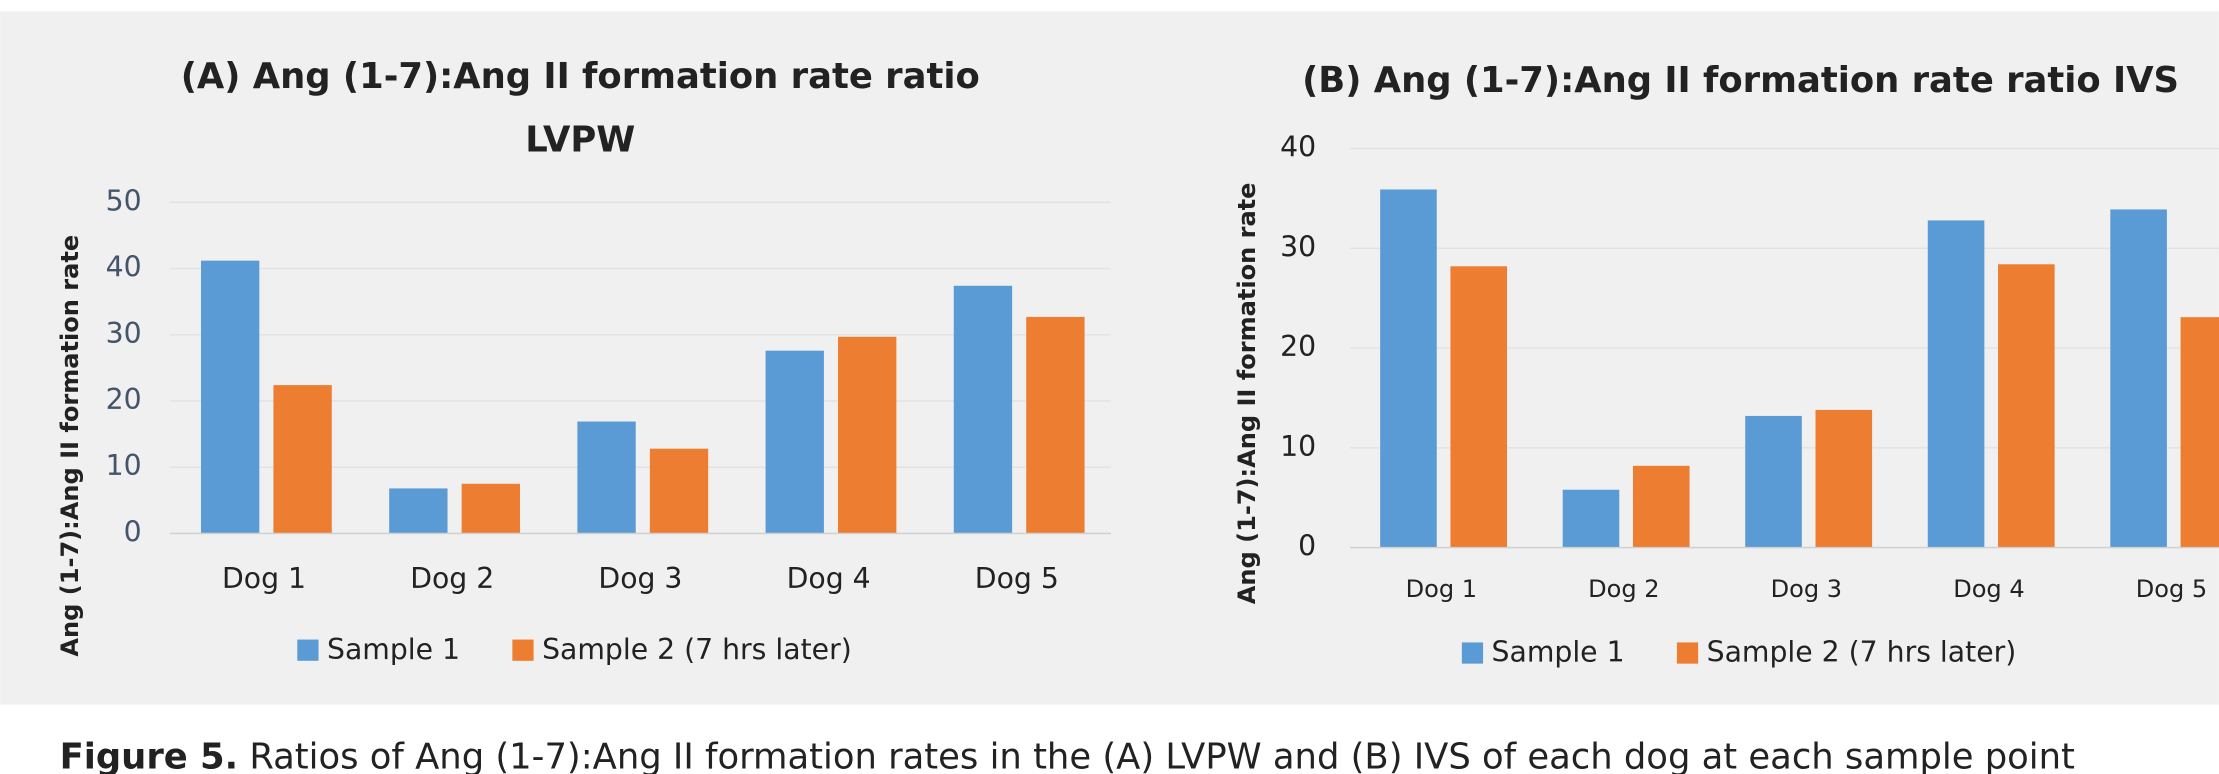 The image size is (2219, 774). I want to click on y-tick-label: 50, so click(124, 200).